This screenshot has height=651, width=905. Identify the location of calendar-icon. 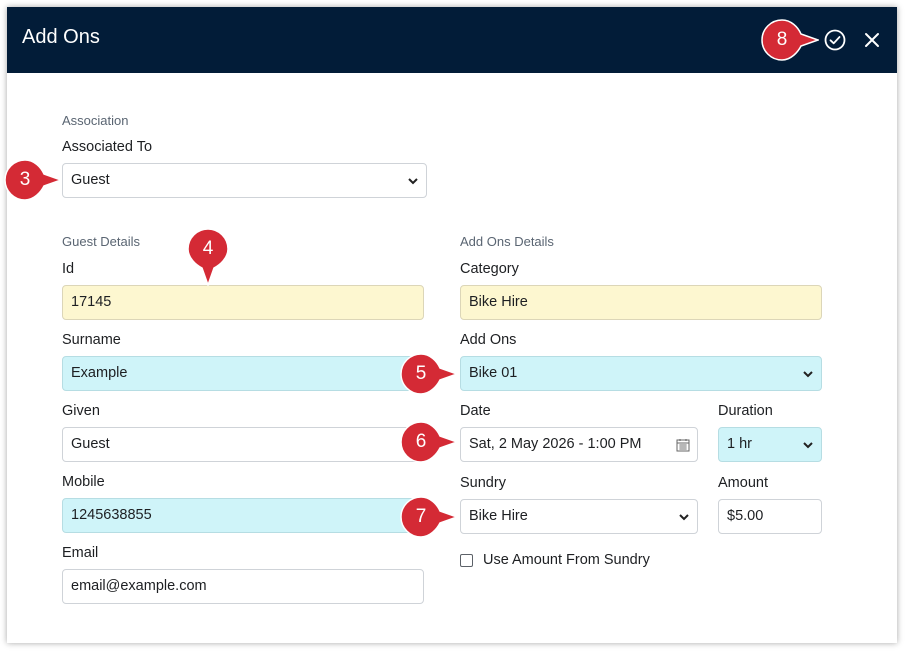
(683, 445).